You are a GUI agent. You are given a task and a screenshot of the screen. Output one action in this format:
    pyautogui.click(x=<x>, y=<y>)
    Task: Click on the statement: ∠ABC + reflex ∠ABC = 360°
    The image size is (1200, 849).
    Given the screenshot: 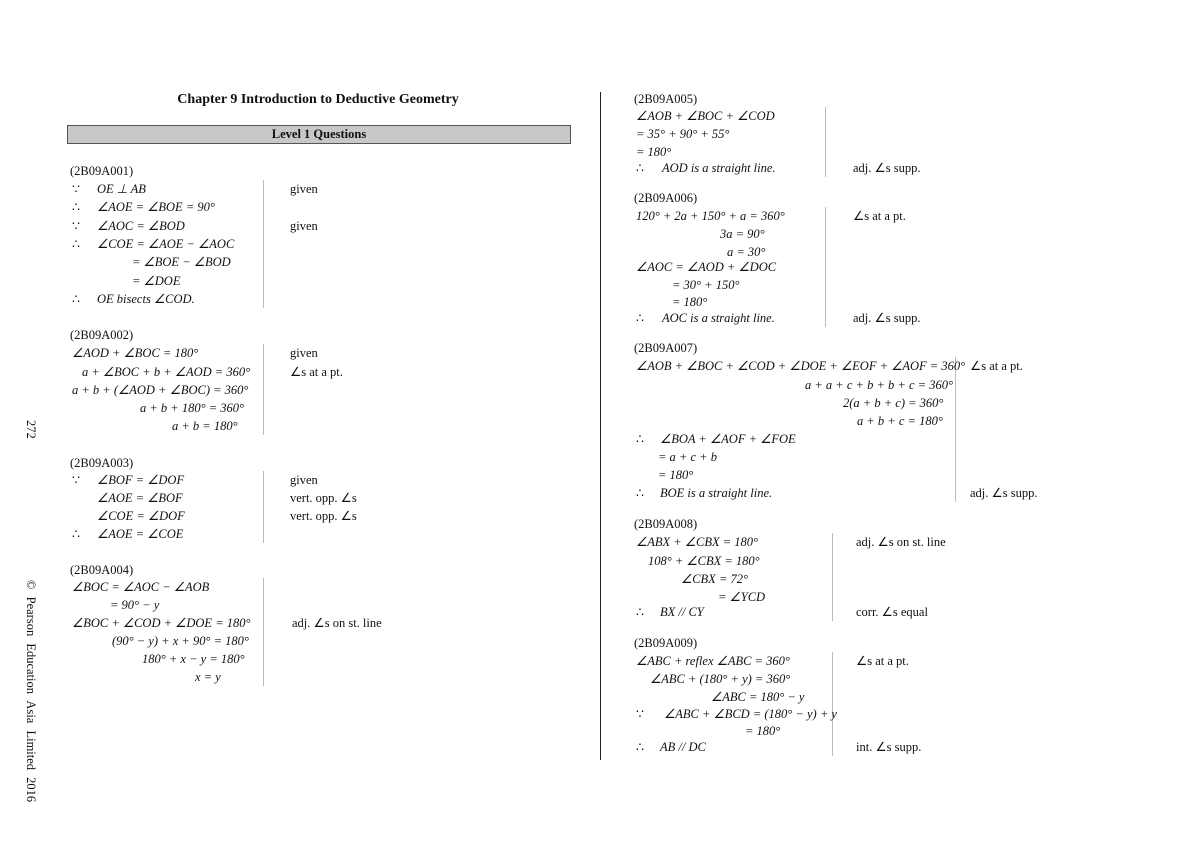 What is the action you would take?
    pyautogui.click(x=713, y=661)
    